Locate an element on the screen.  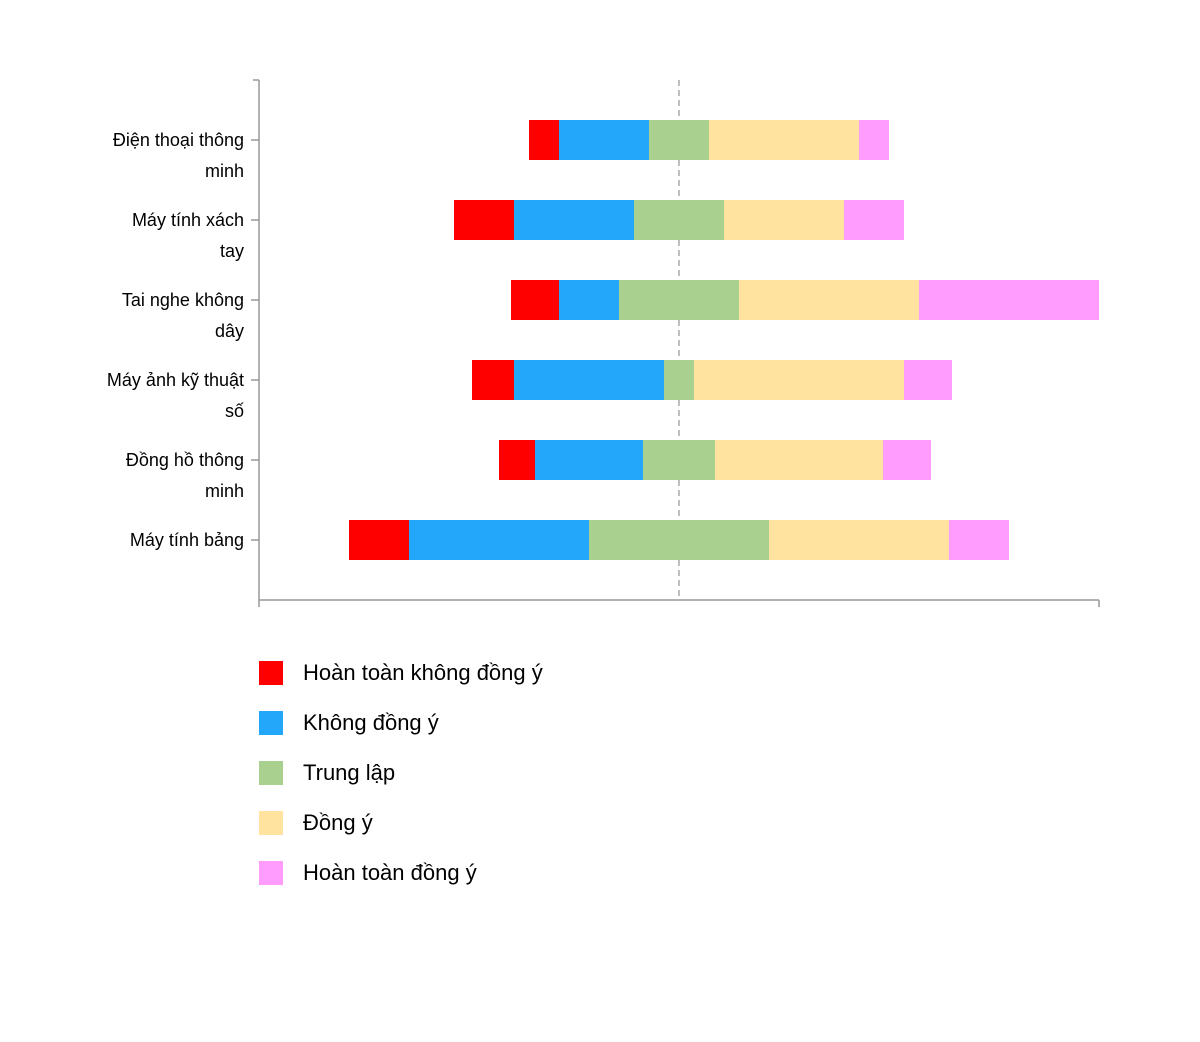
y-tick-label: Tai nghe không dây is located at coordinates (182, 315).